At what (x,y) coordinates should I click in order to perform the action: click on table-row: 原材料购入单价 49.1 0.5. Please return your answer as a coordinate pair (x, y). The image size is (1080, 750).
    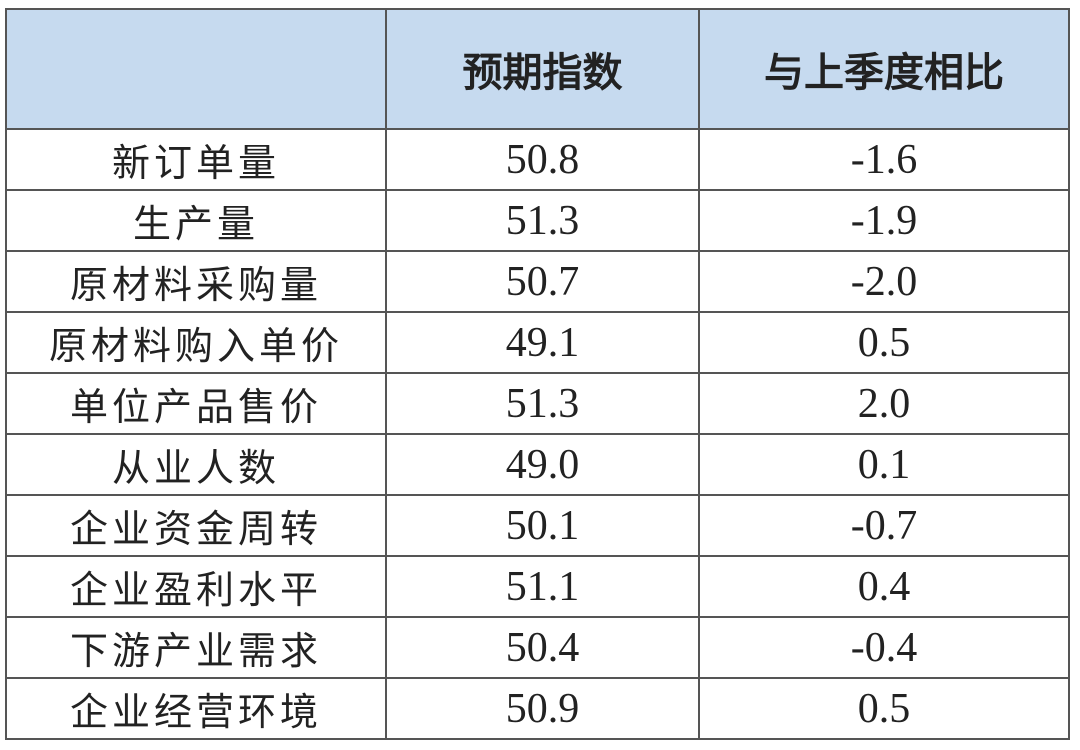
    Looking at the image, I should click on (537, 342).